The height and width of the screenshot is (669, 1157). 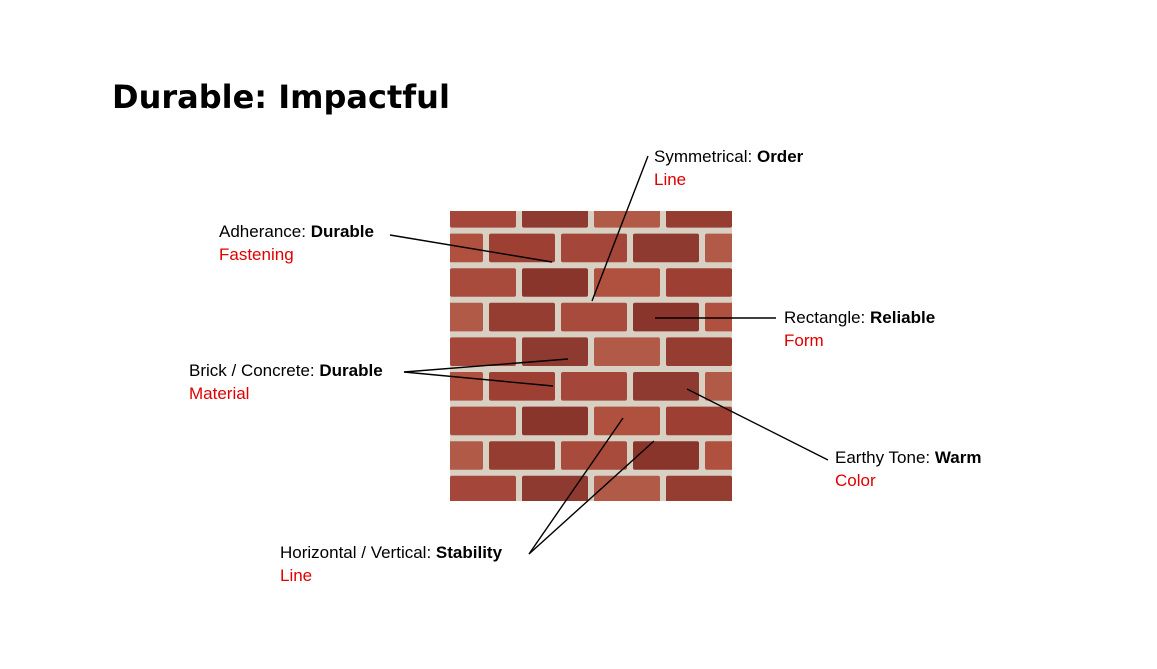 What do you see at coordinates (859, 329) in the screenshot?
I see `callout-rectangle: Rectangle: Reliable Form` at bounding box center [859, 329].